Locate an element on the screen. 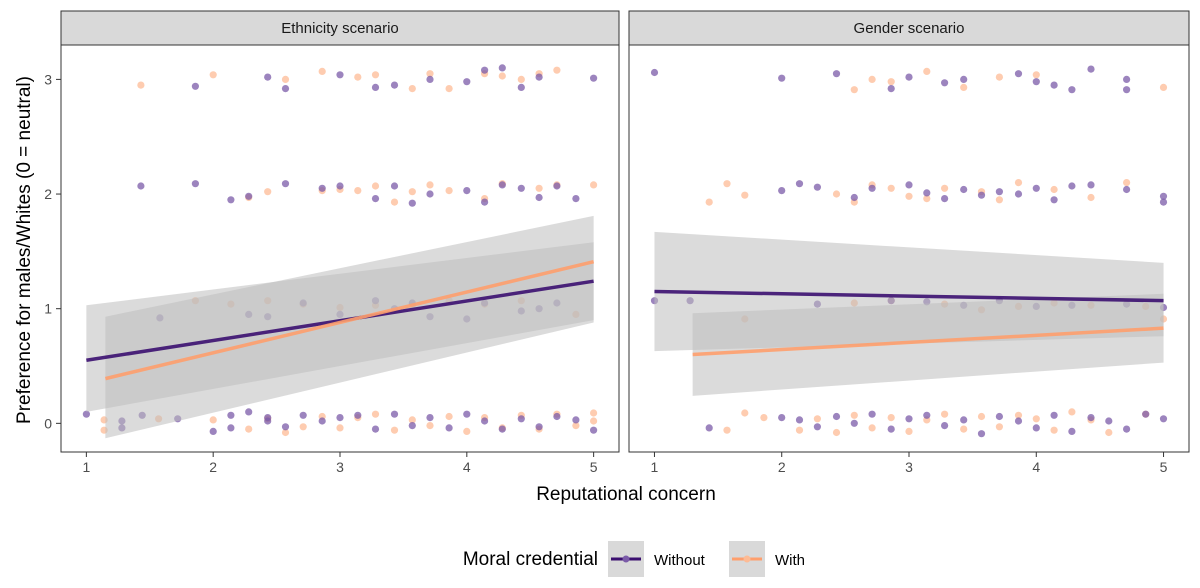  trend-line-gender-with is located at coordinates (928, 341).